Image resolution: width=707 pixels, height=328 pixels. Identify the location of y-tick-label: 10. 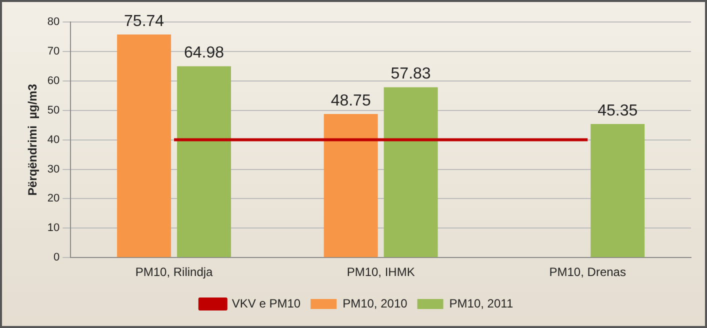
(53, 228).